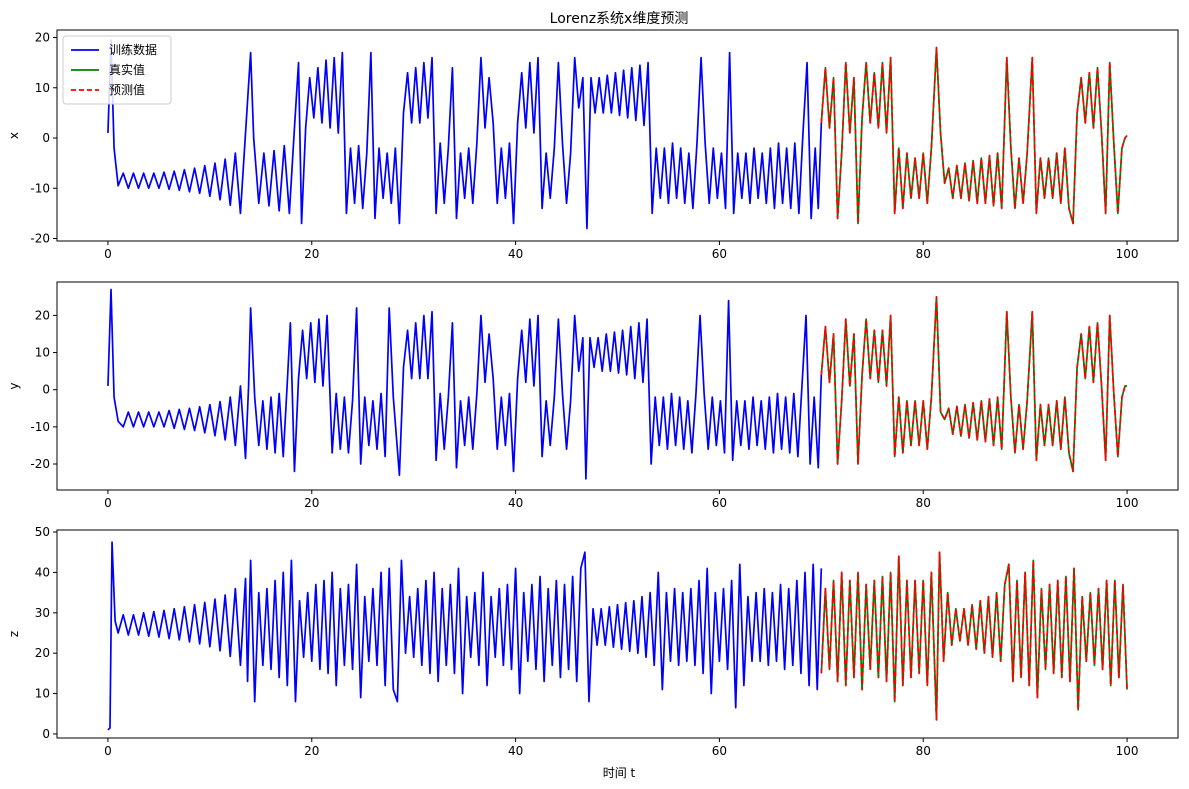 Image resolution: width=1189 pixels, height=789 pixels. What do you see at coordinates (14, 634) in the screenshot?
I see `y-axis-label: z` at bounding box center [14, 634].